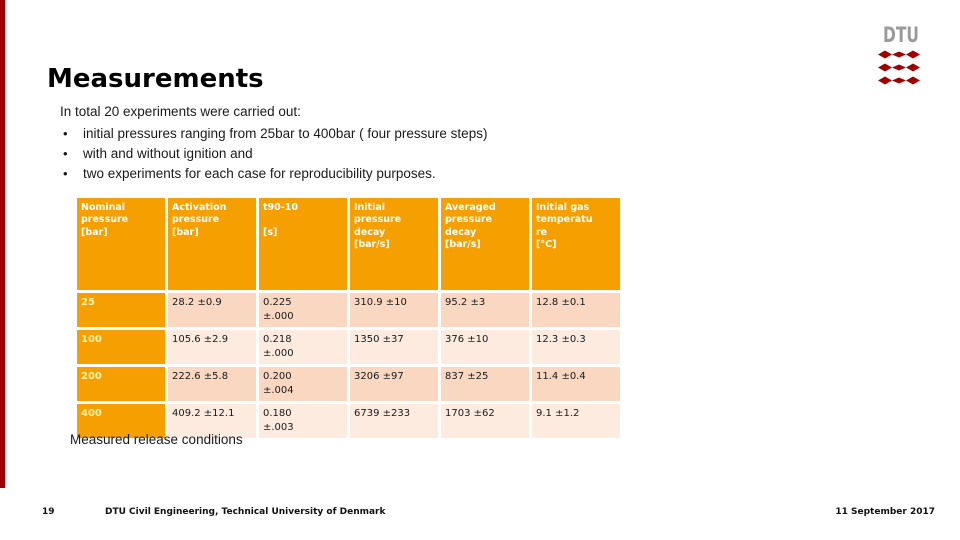  Describe the element at coordinates (576, 244) in the screenshot. I see `column-header: Initial gas temperatu re [°C]` at that location.